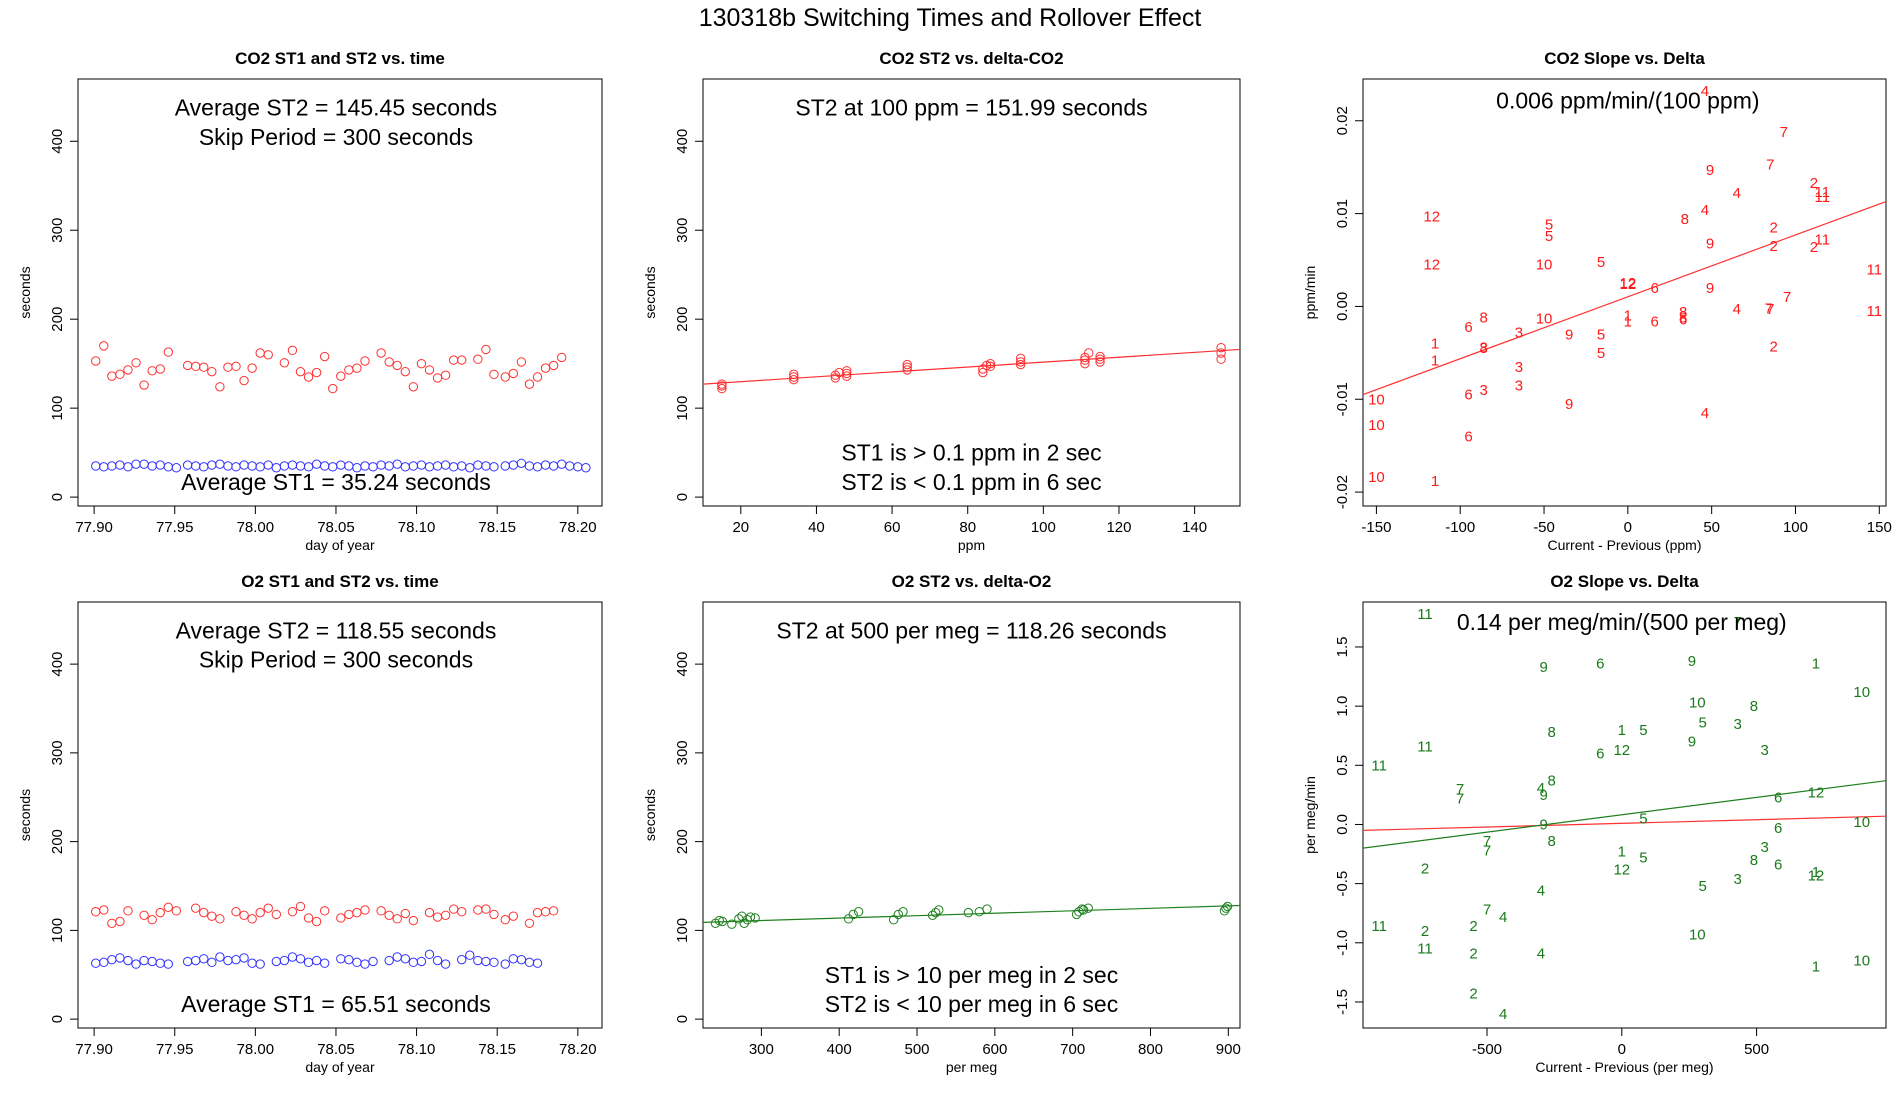 The image size is (1900, 1100). What do you see at coordinates (57, 319) in the screenshot?
I see `panel-1-y-tick-label: 200` at bounding box center [57, 319].